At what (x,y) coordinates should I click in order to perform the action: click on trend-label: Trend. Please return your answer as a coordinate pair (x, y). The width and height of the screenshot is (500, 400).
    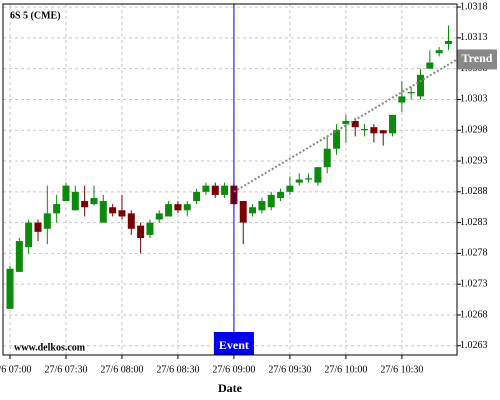
    Looking at the image, I should click on (477, 58).